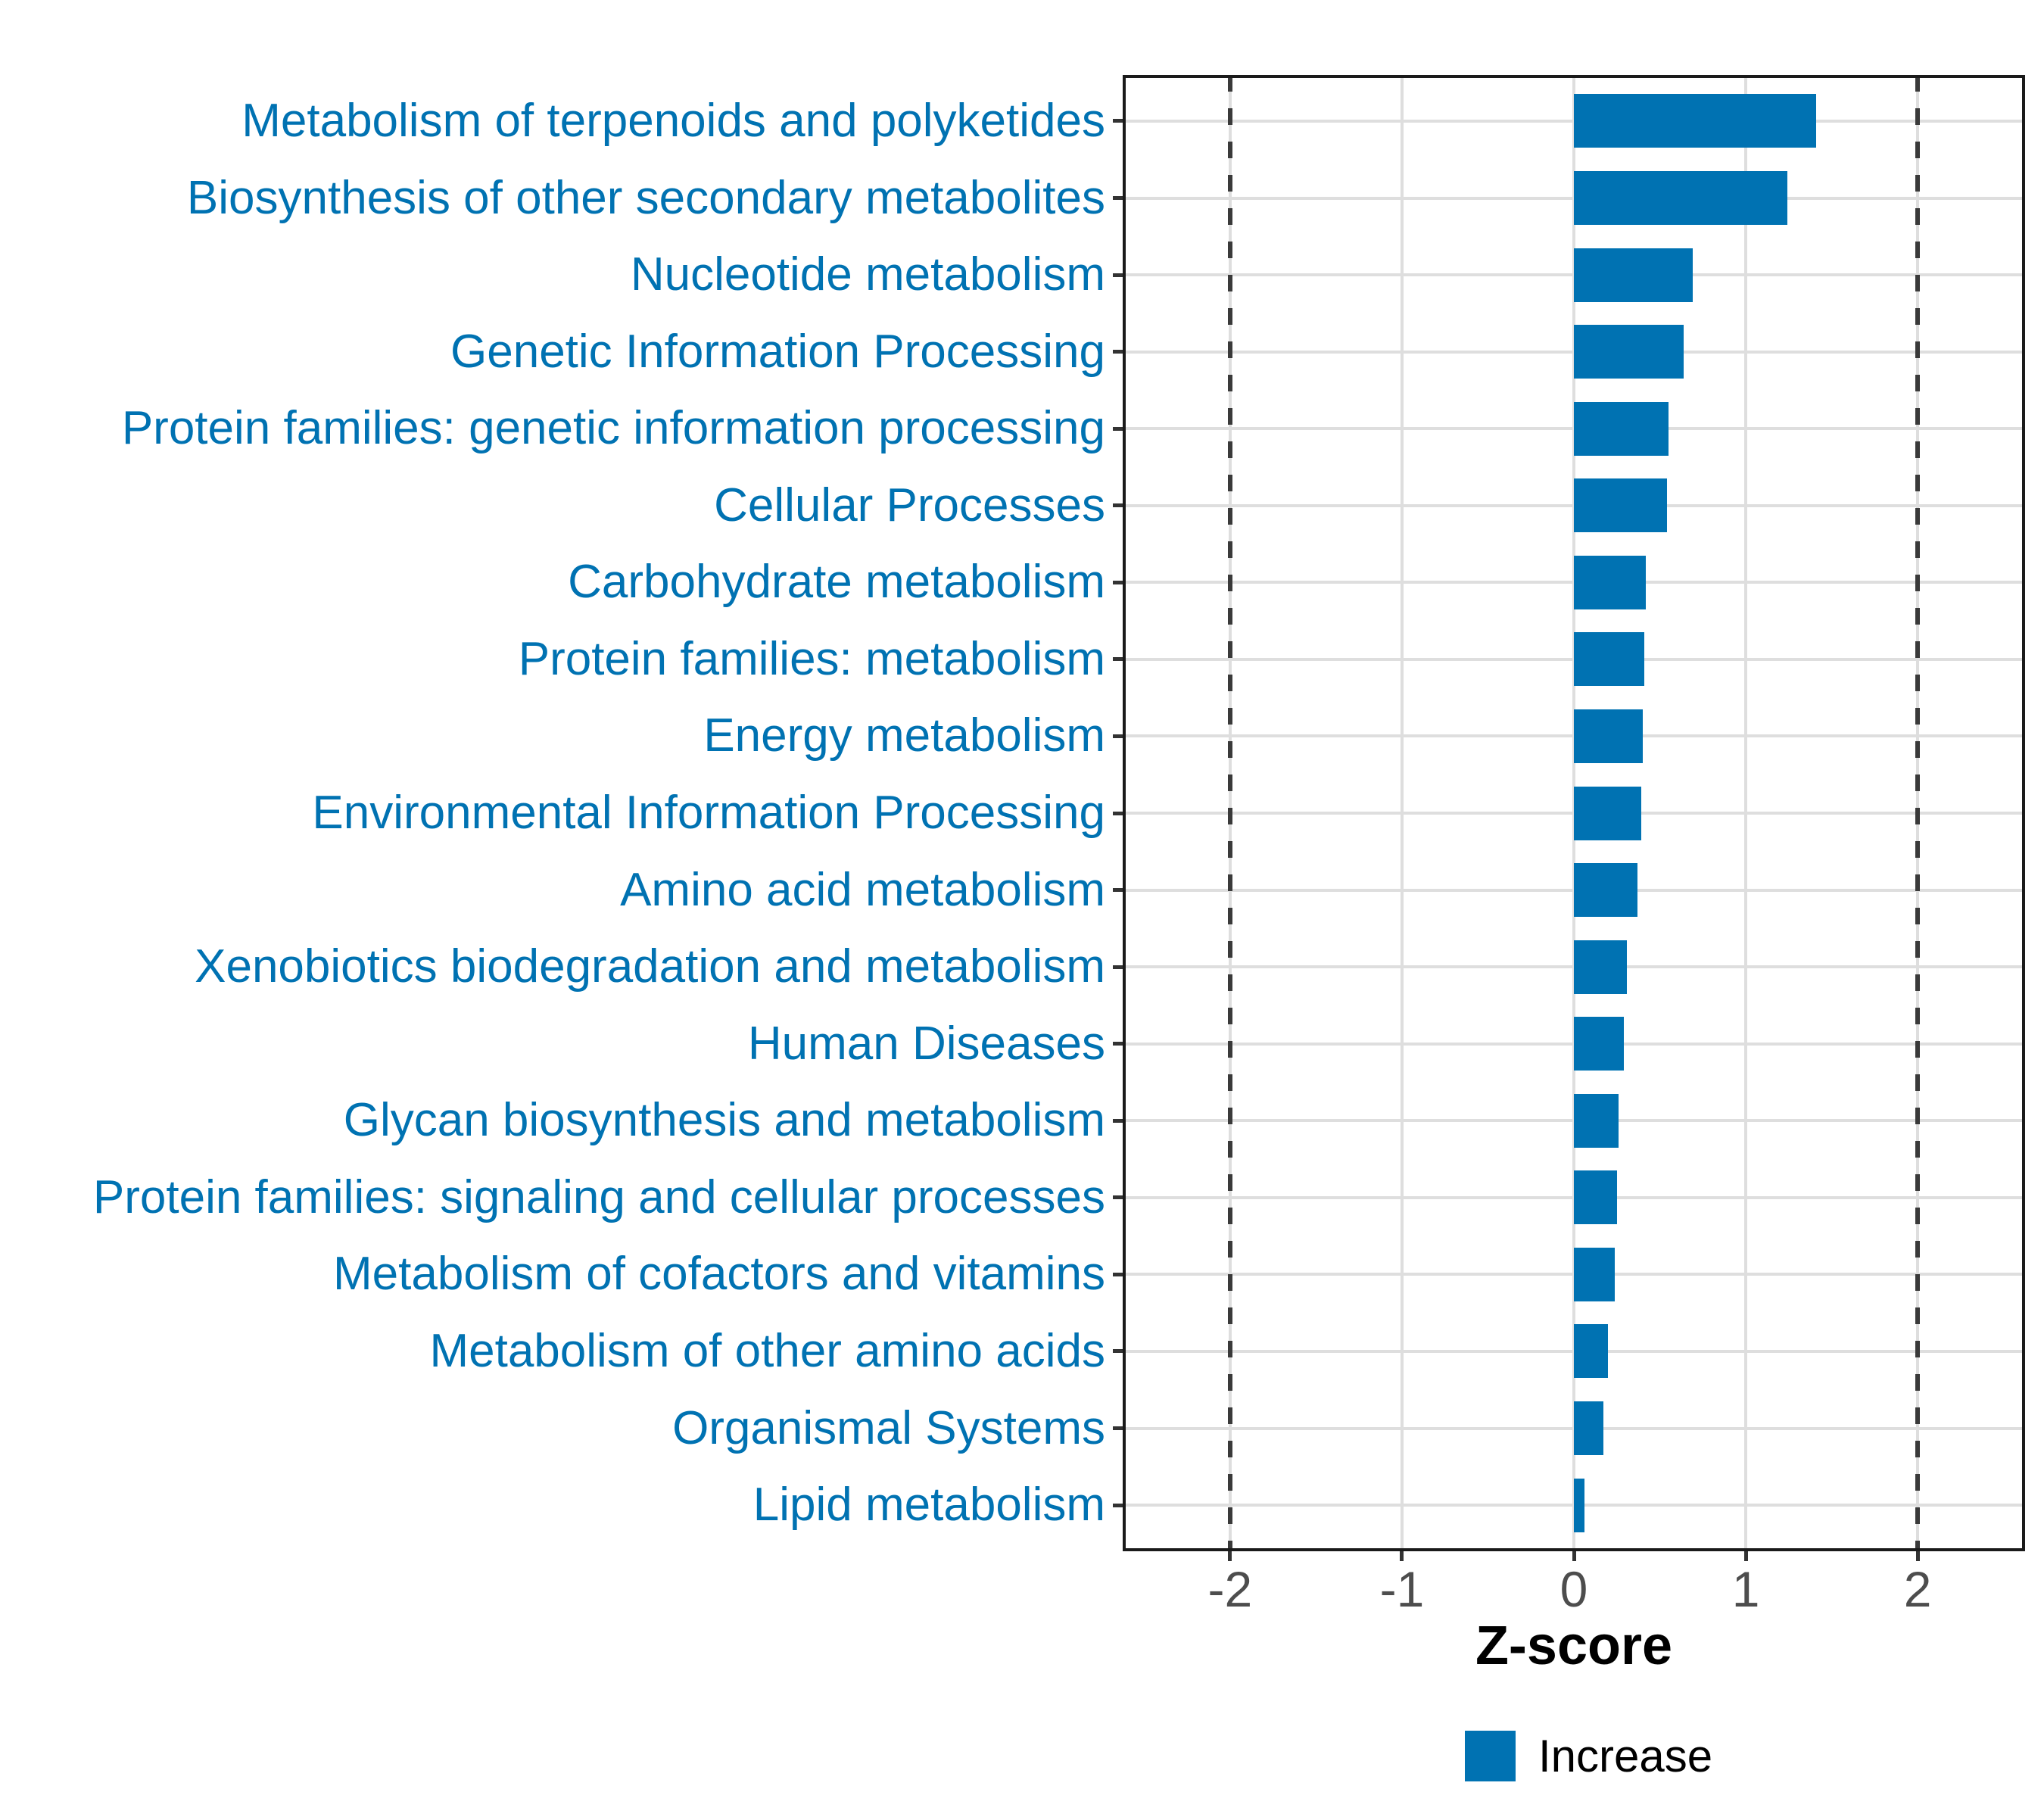 This screenshot has height=1817, width=2044. What do you see at coordinates (1588, 1428) in the screenshot?
I see `bar-organismal-systems` at bounding box center [1588, 1428].